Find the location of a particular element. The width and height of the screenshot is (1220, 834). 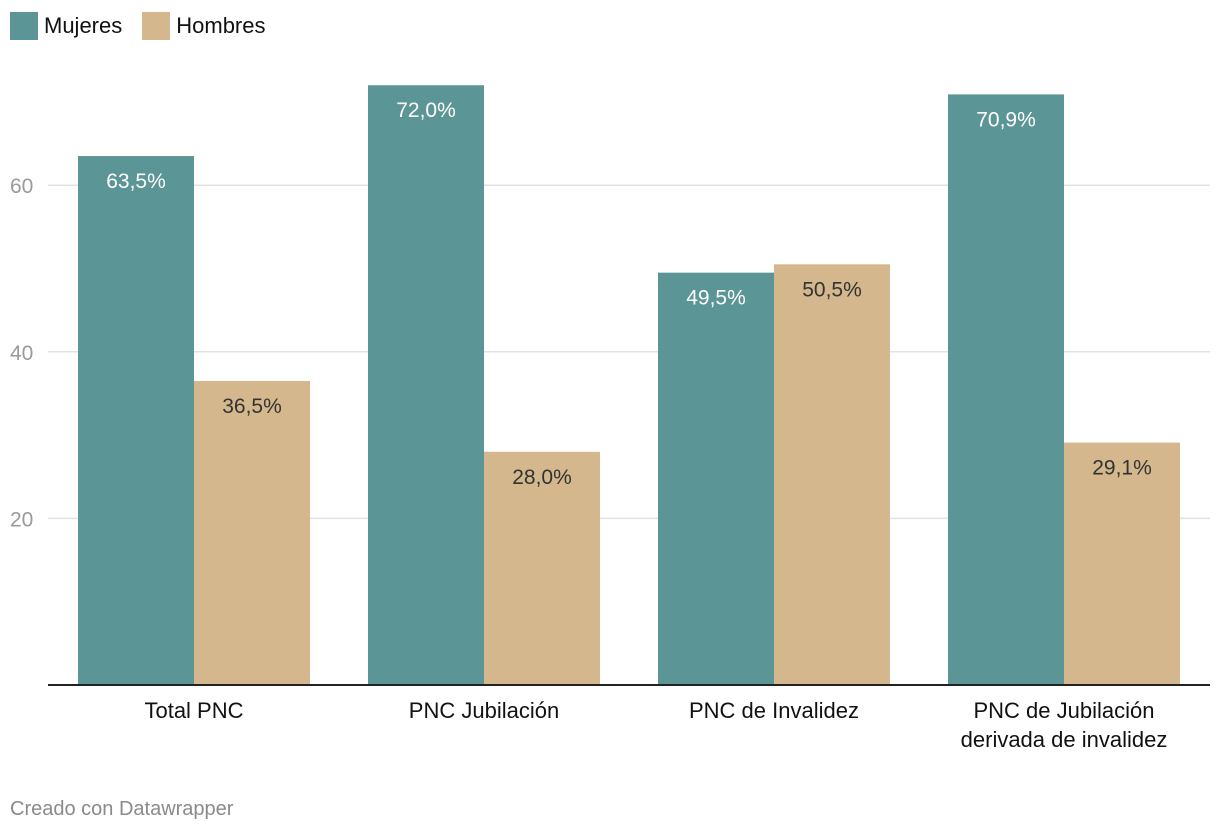

data-label-mujeres-0: 63,5% is located at coordinates (136, 181).